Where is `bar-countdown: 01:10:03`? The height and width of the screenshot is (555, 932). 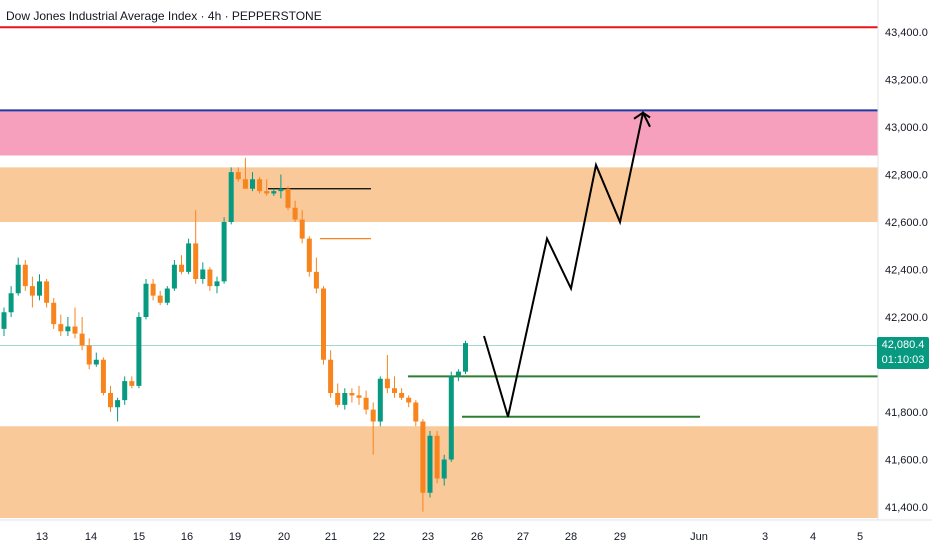
bar-countdown: 01:10:03 is located at coordinates (903, 360).